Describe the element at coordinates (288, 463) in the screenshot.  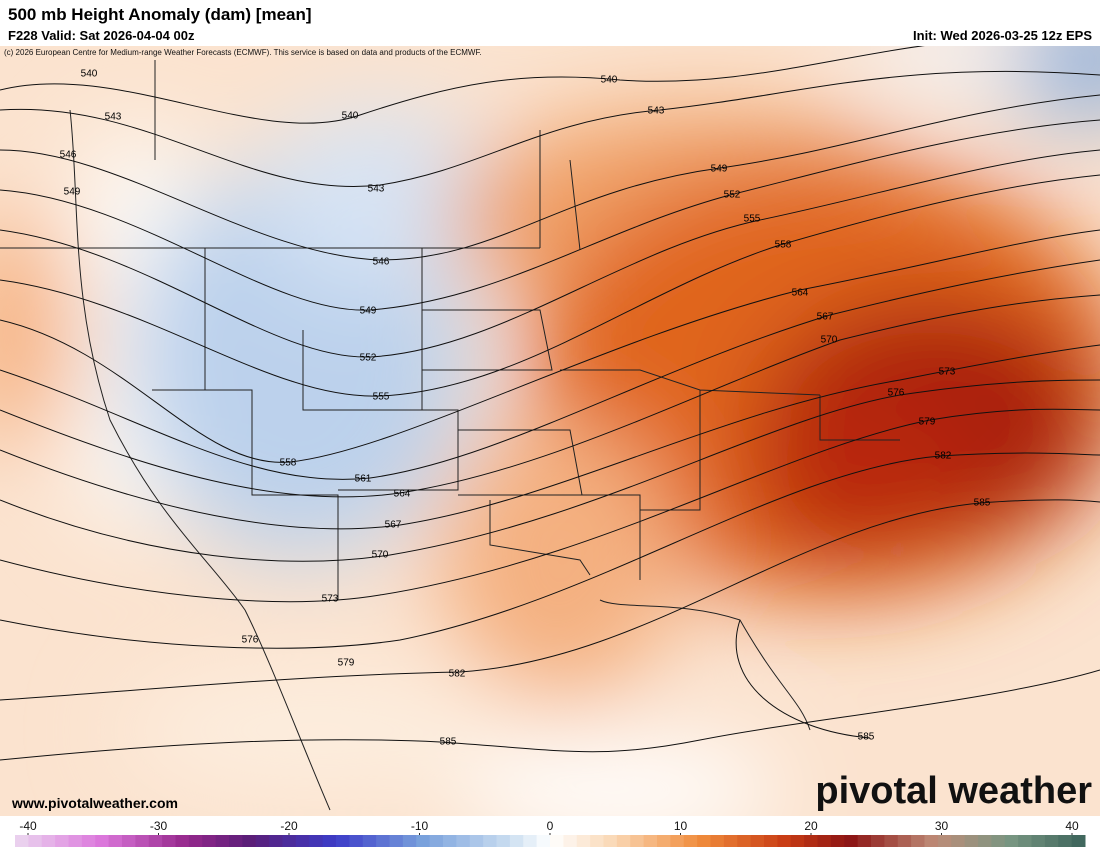
I see `contour-label: 558` at that location.